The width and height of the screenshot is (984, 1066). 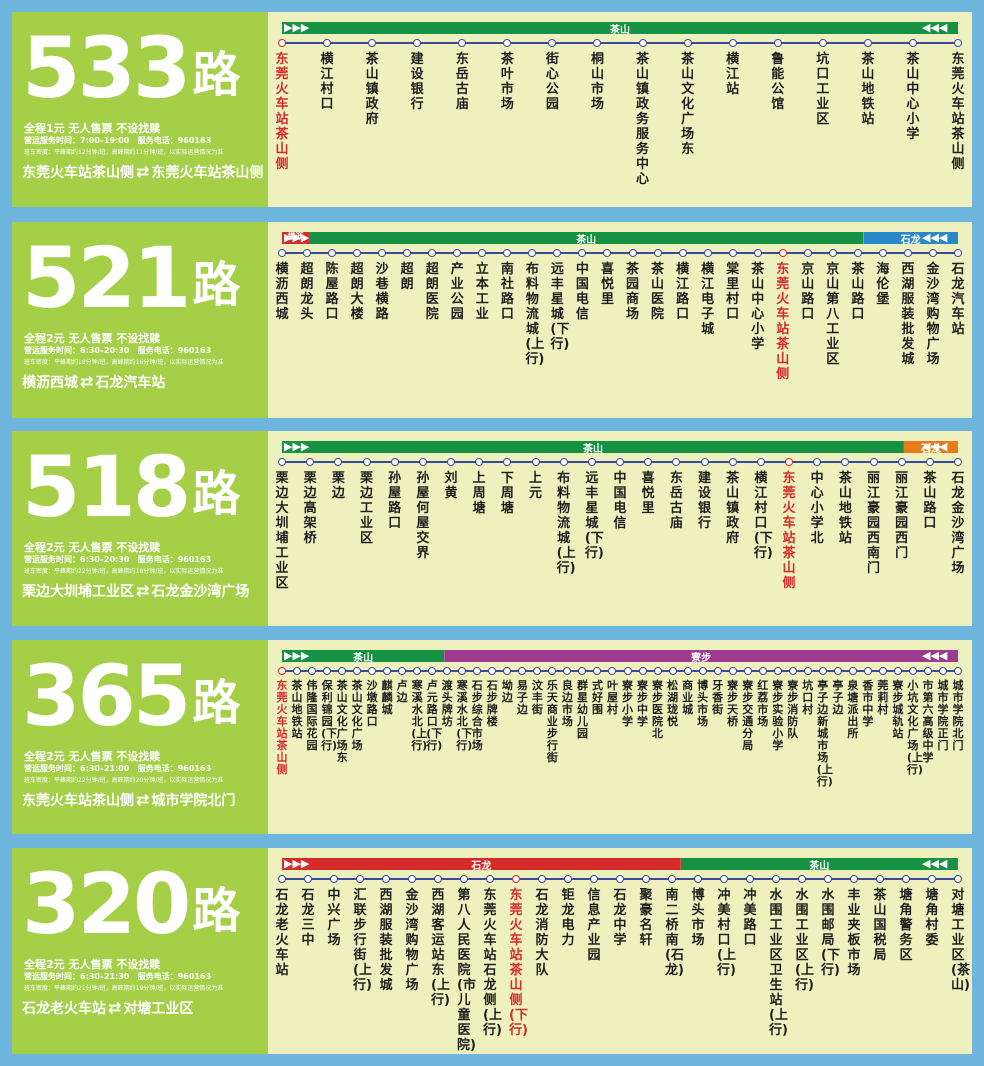 I want to click on stop-name: 立本工业, so click(x=482, y=292).